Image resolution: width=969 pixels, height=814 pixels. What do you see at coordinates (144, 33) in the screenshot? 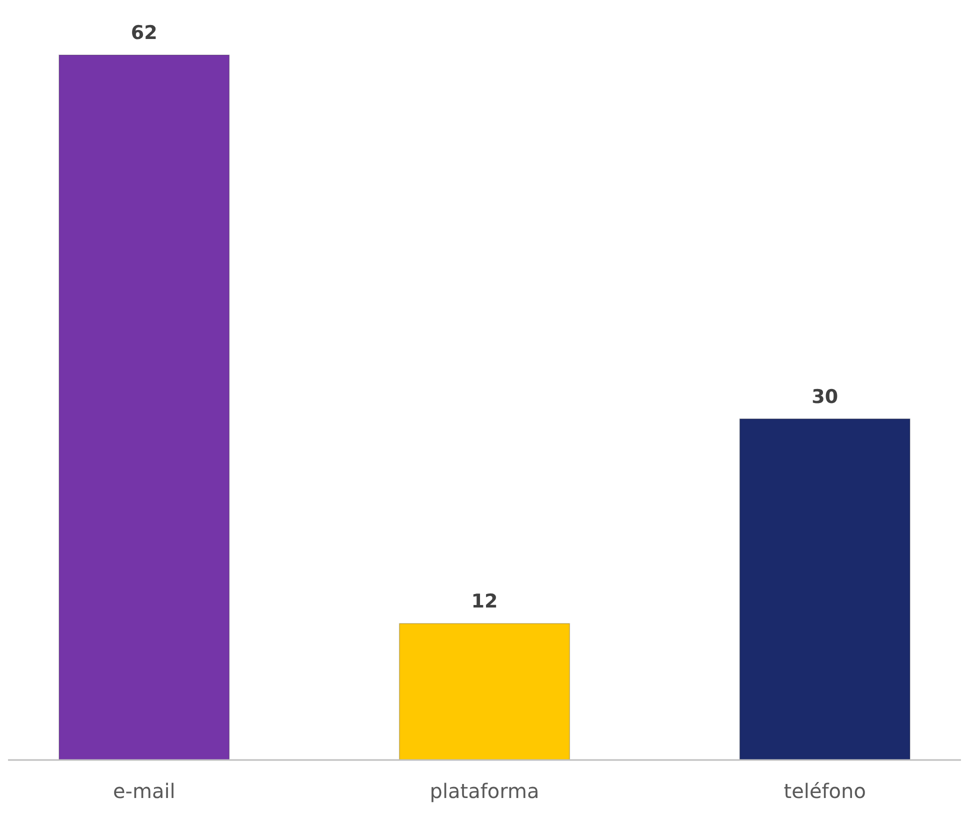
I see `data-label: 62` at bounding box center [144, 33].